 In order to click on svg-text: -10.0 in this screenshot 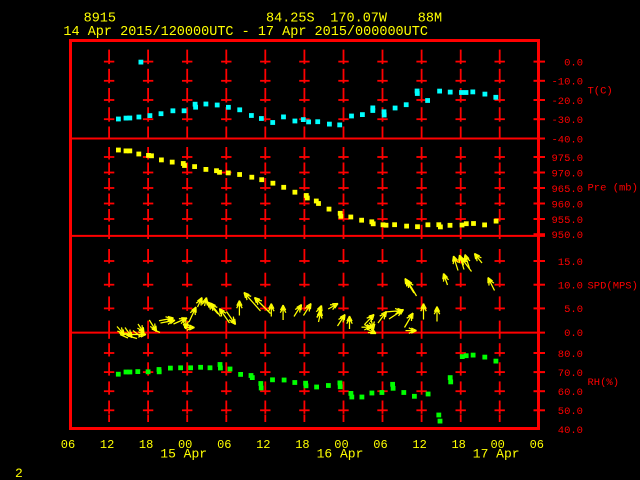, I will do `click(567, 83)`.